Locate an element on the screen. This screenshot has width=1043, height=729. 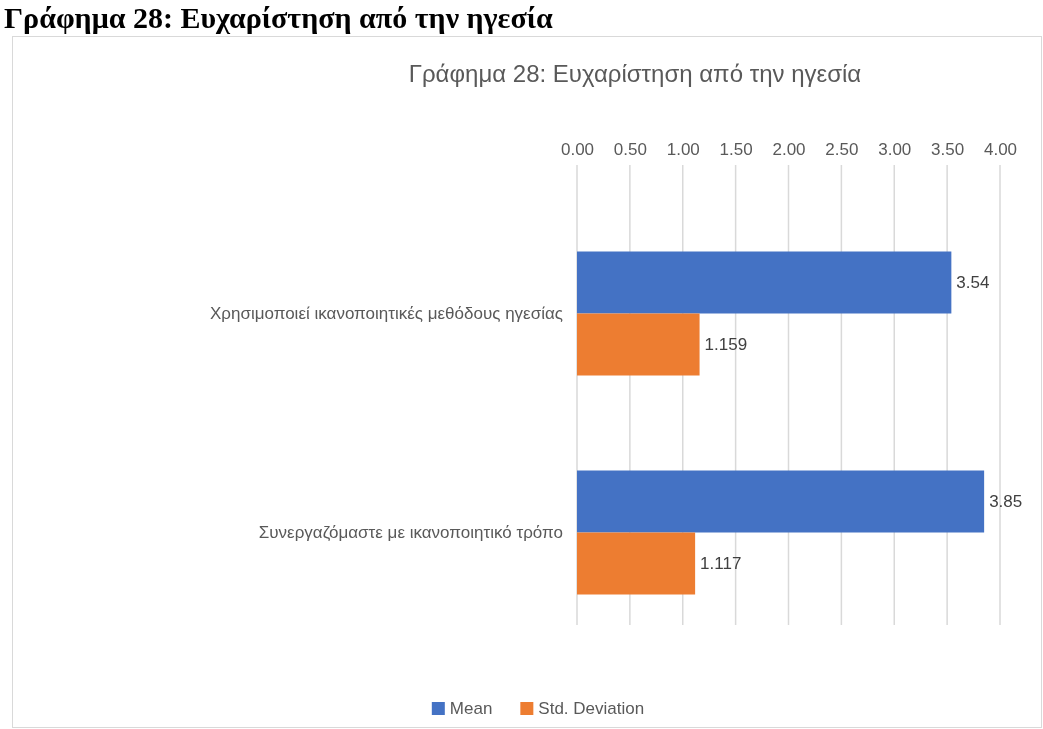
chart-title: Γράφημα 28: Ευχαρίστηση από την ηγεσία is located at coordinates (635, 73).